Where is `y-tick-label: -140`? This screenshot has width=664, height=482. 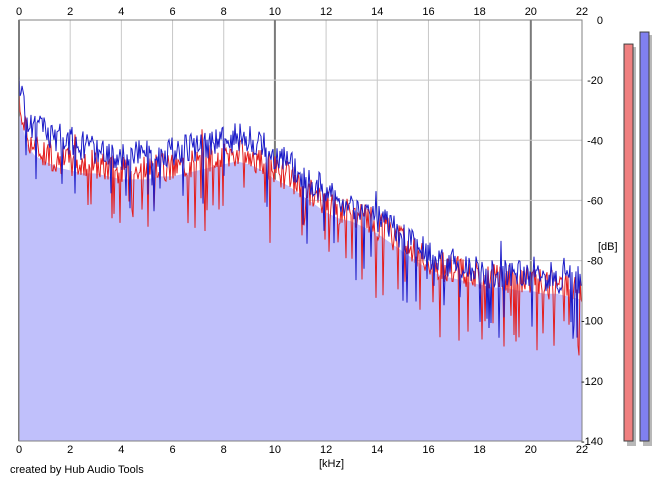 y-tick-label: -140 is located at coordinates (592, 442).